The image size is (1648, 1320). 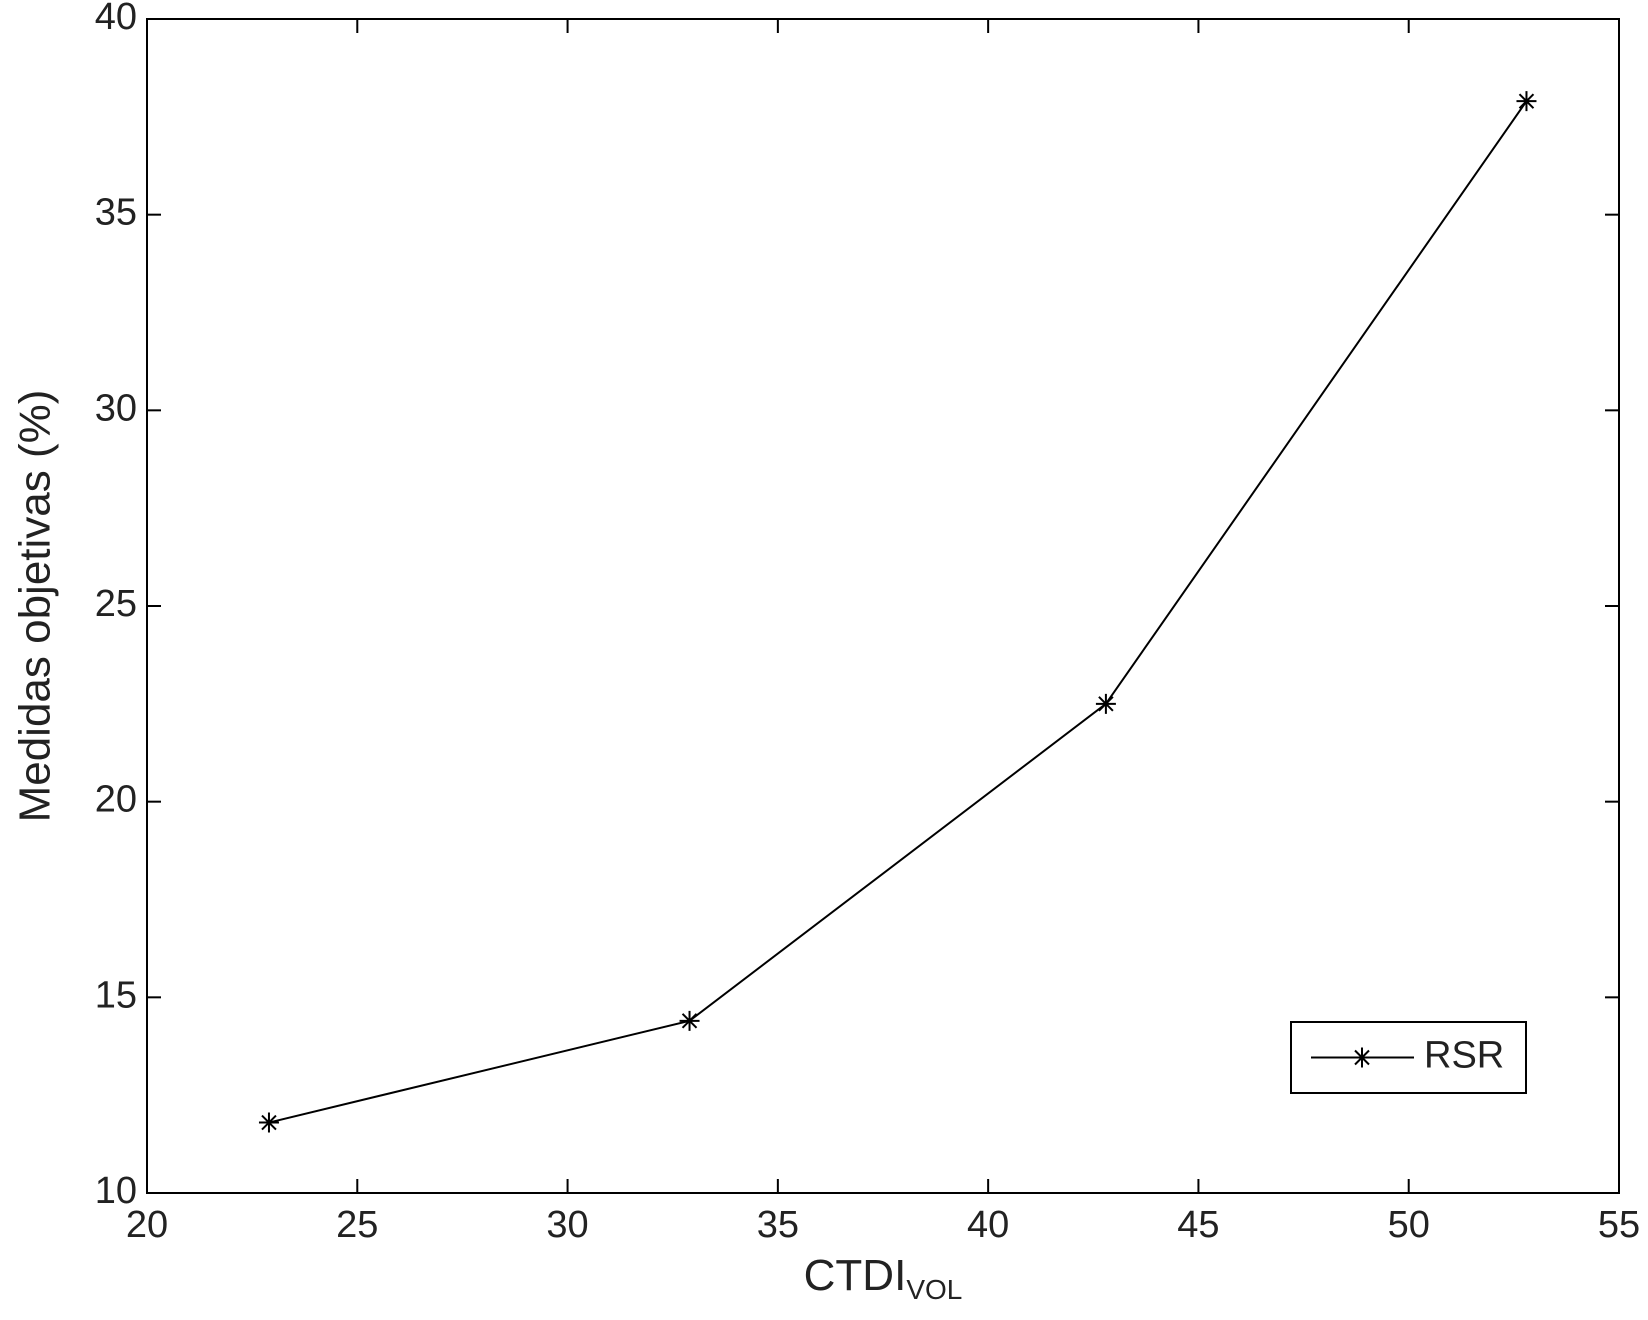 What do you see at coordinates (116, 408) in the screenshot?
I see `y-tick-label: 30` at bounding box center [116, 408].